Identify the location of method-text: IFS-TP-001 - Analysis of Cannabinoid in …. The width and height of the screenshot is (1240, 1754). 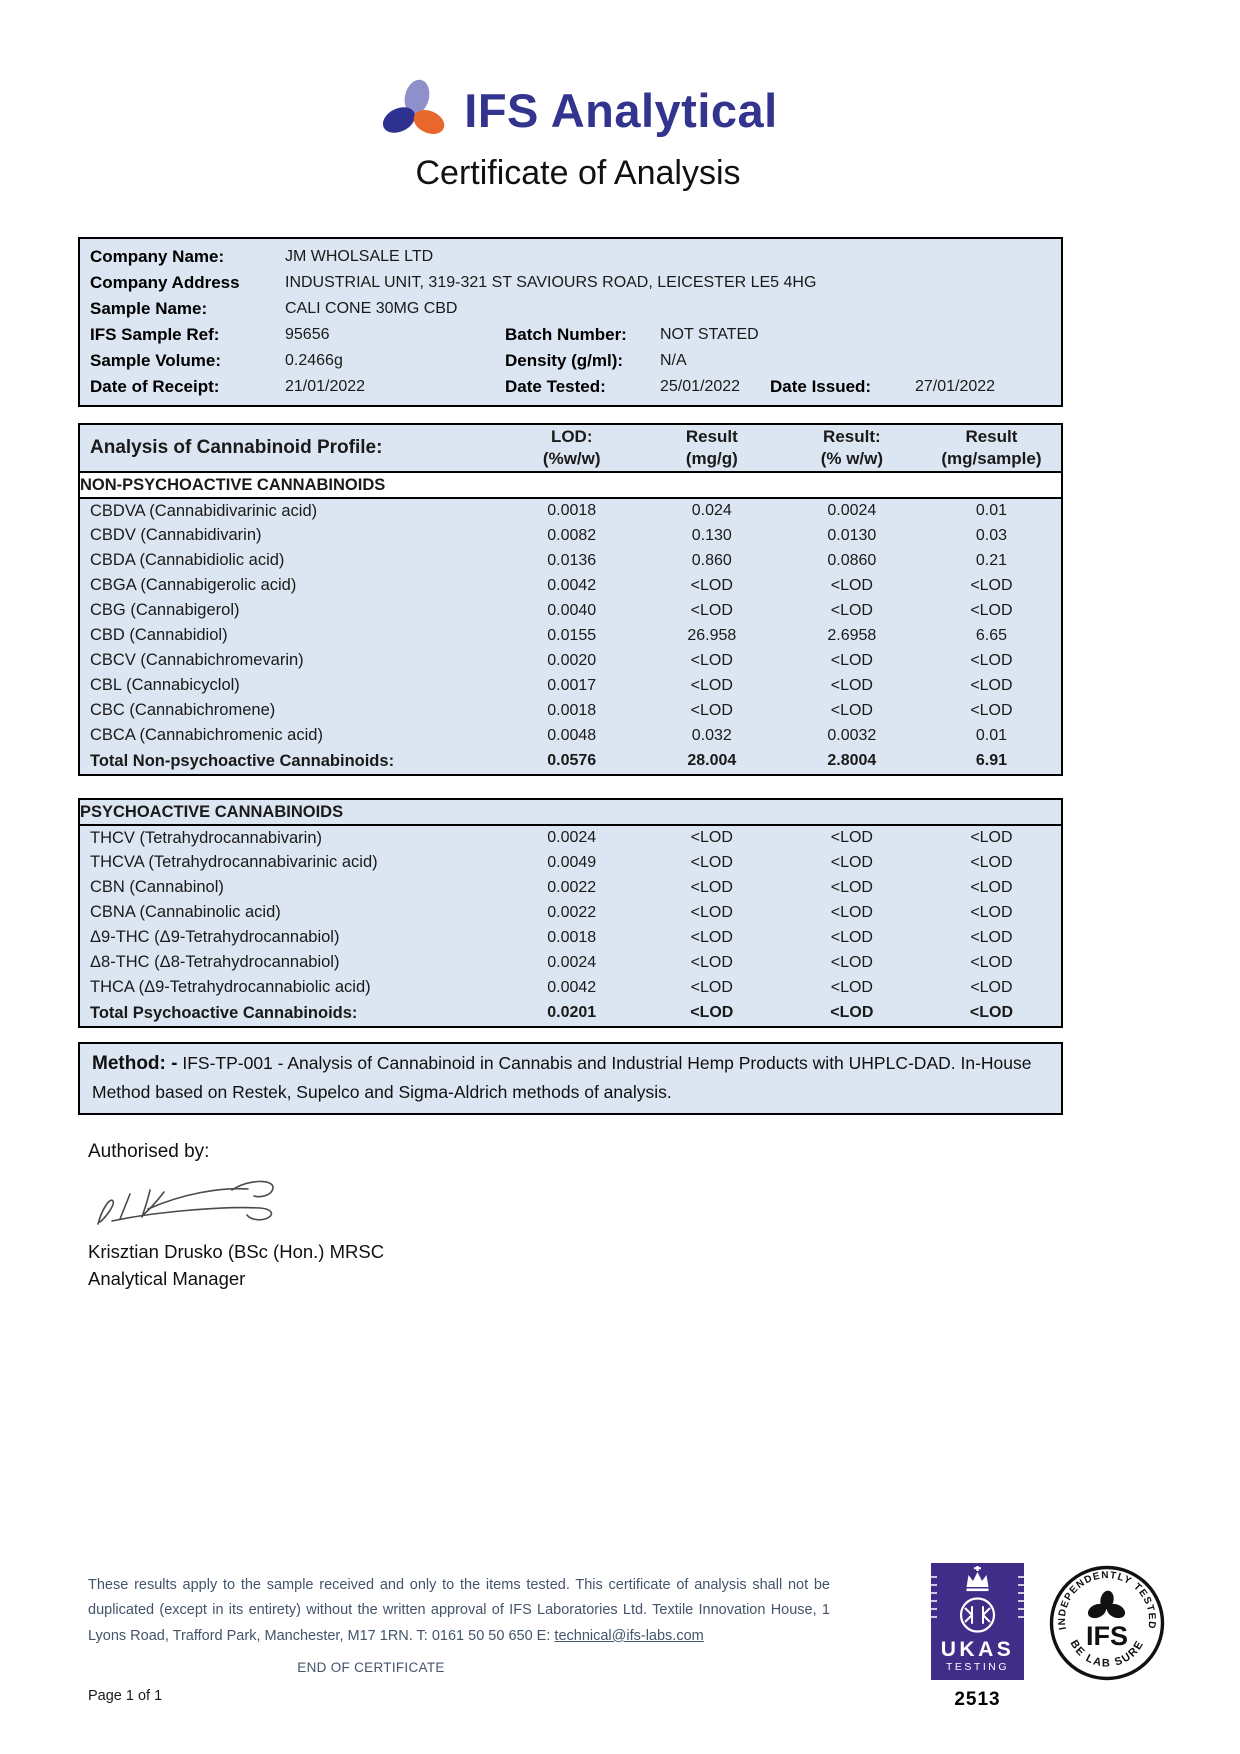
(562, 1077).